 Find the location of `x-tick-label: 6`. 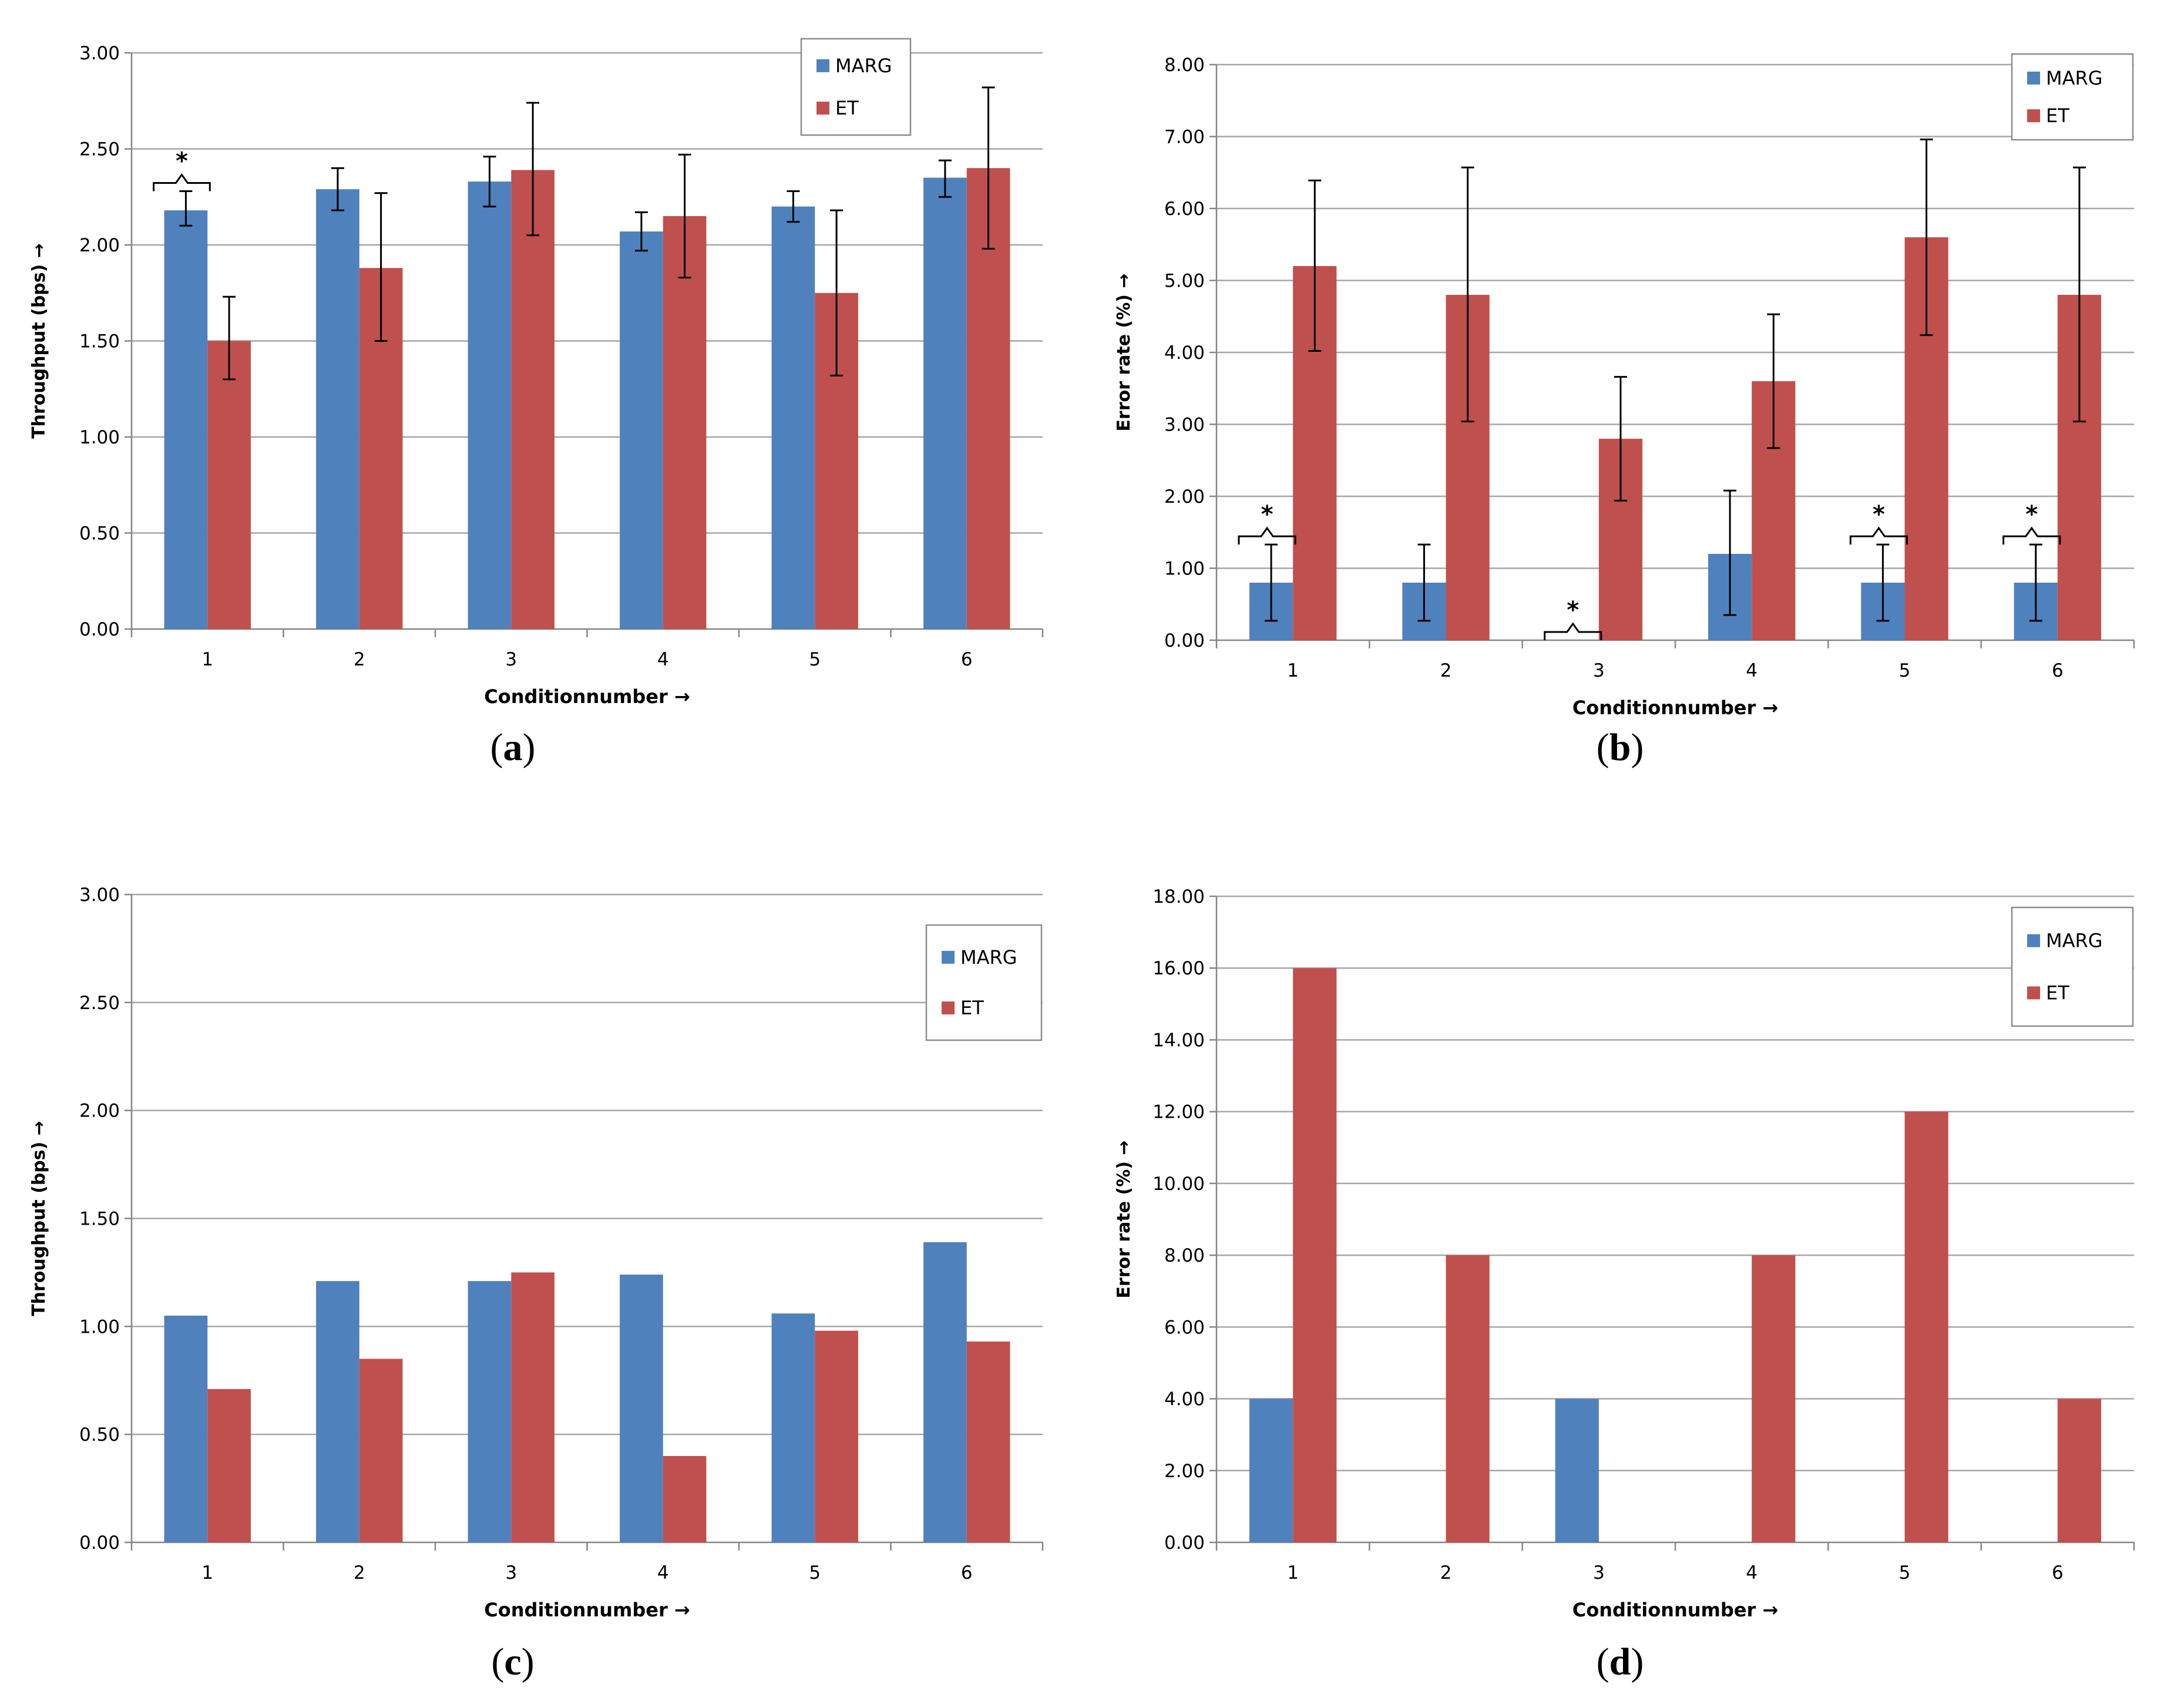

x-tick-label: 6 is located at coordinates (967, 1572).